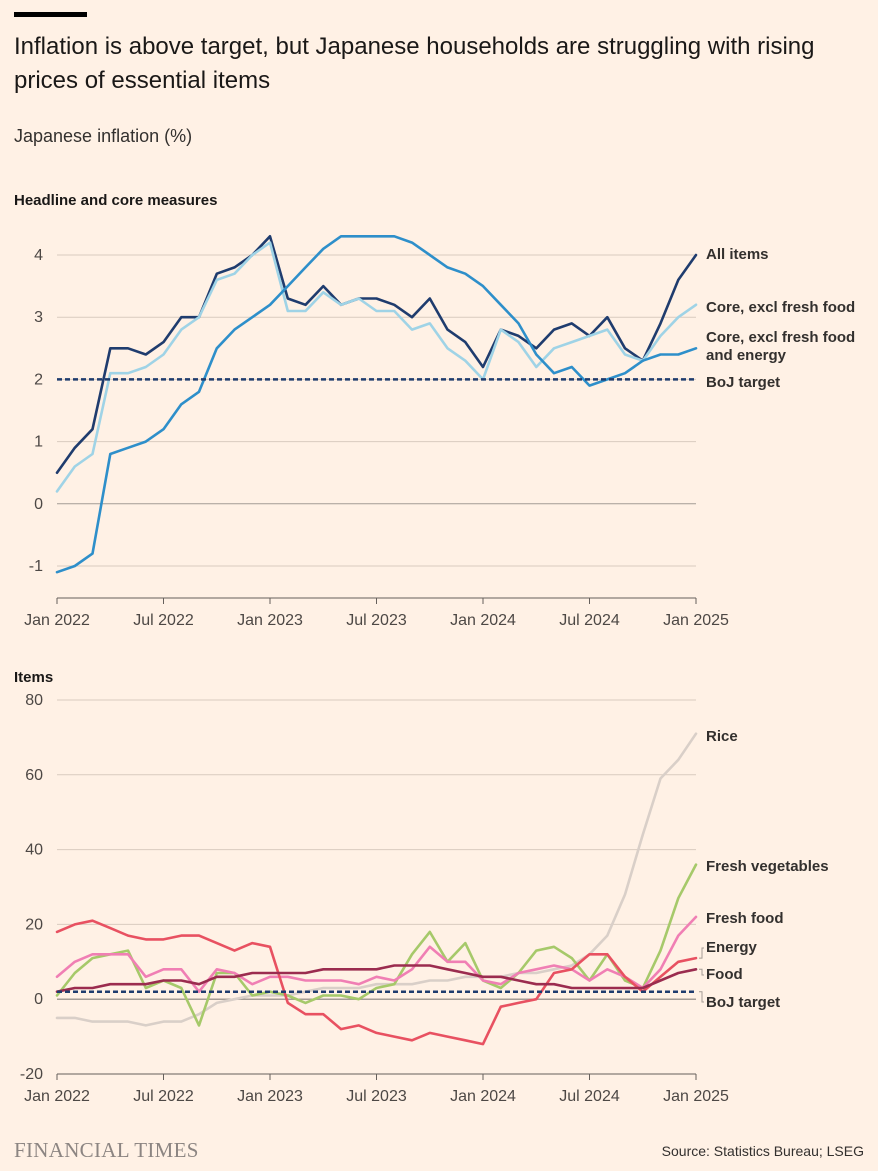  Describe the element at coordinates (106, 1150) in the screenshot. I see `brand-logo: FINANCIAL TIMES` at that location.